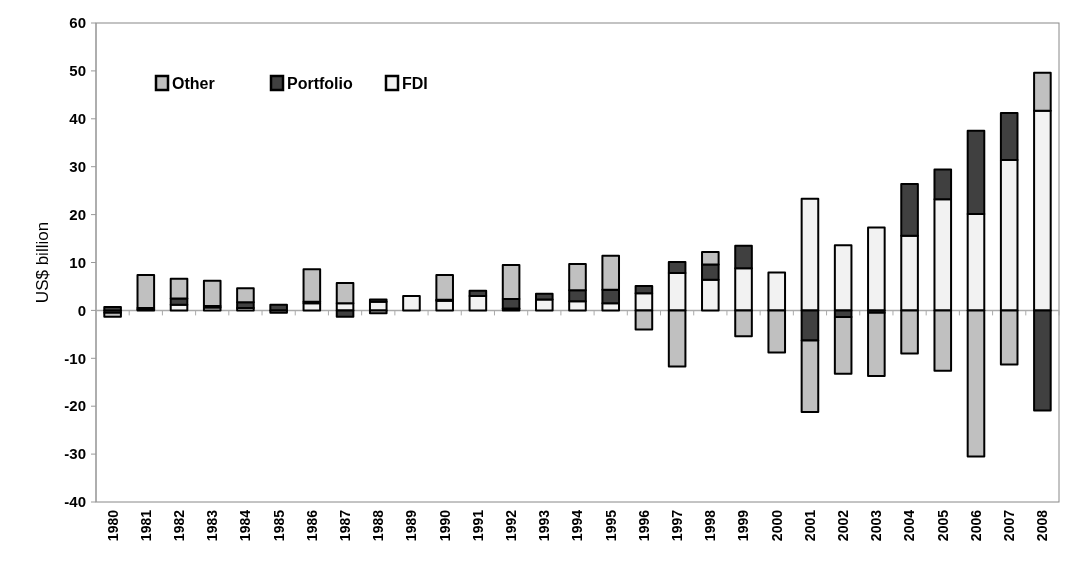 This screenshot has width=1079, height=577. I want to click on y-tick-label: -40, so click(75, 502).